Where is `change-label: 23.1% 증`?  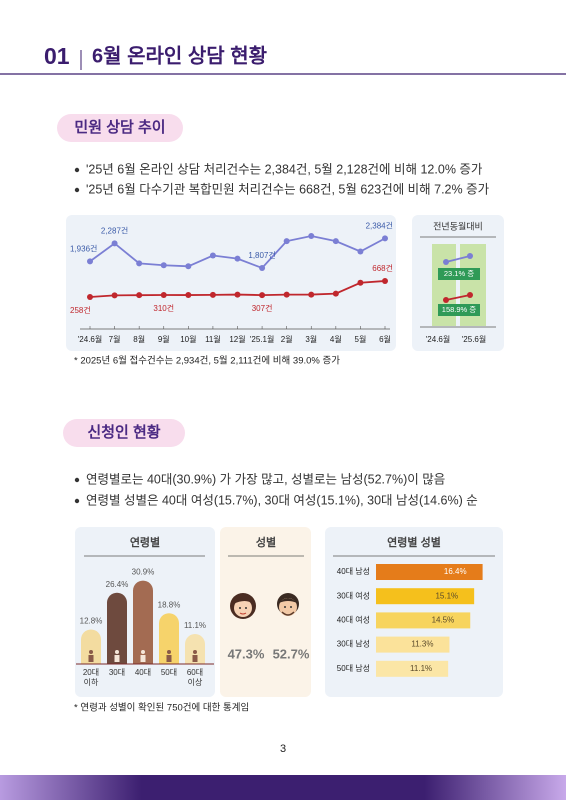
change-label: 23.1% 증 is located at coordinates (459, 273).